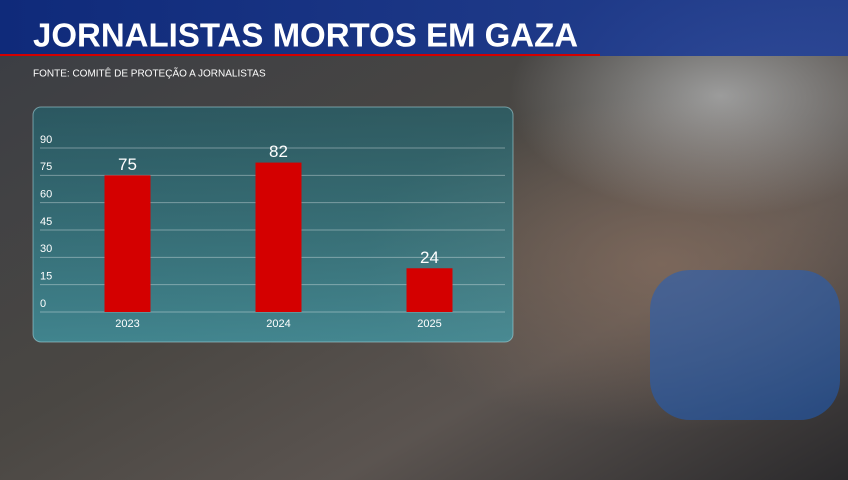 The width and height of the screenshot is (848, 480). What do you see at coordinates (278, 151) in the screenshot?
I see `value-label: 82` at bounding box center [278, 151].